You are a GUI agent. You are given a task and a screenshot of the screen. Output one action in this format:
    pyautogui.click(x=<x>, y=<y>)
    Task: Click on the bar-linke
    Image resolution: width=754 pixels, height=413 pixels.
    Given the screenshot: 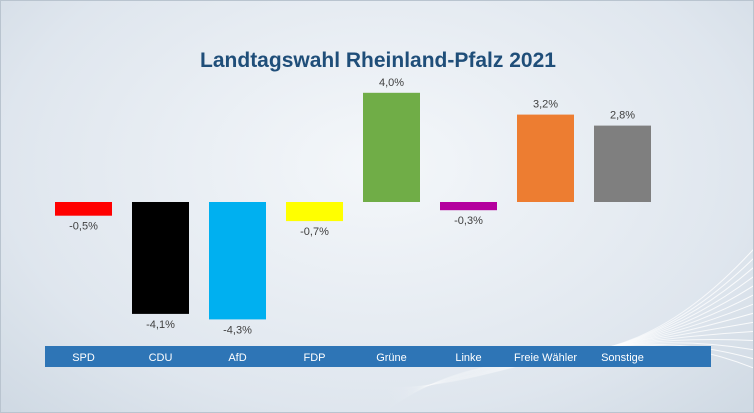 What is the action you would take?
    pyautogui.click(x=468, y=206)
    